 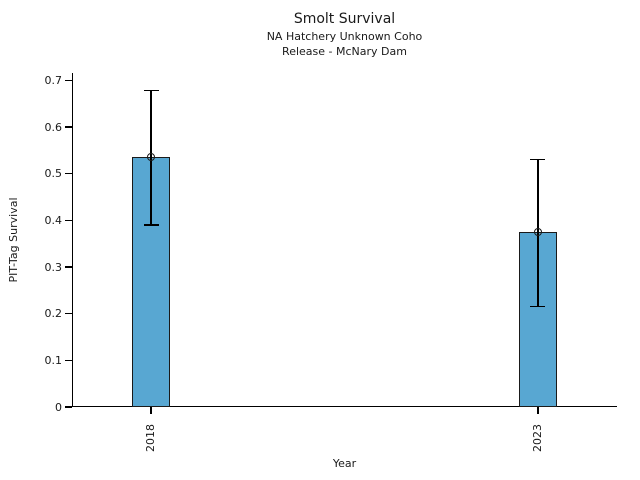 What do you see at coordinates (344, 463) in the screenshot?
I see `x-axis-title: Year` at bounding box center [344, 463].